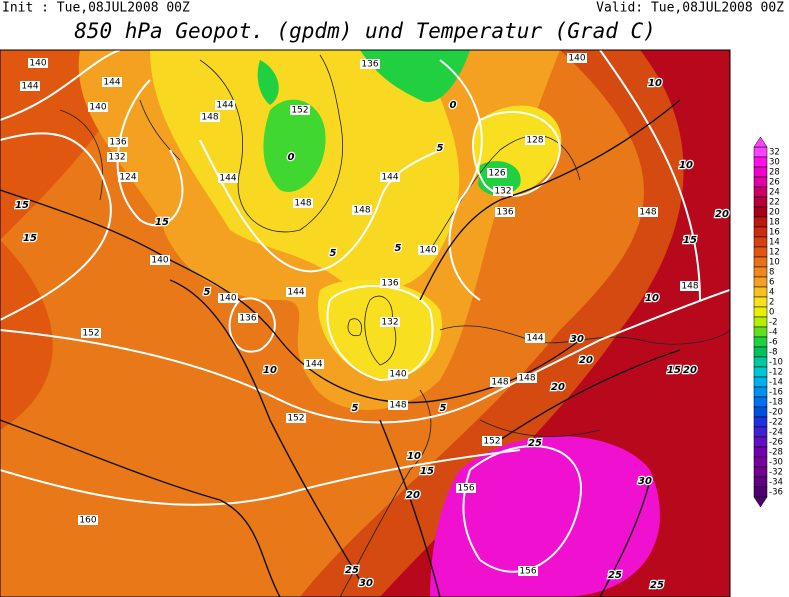 This screenshot has width=789, height=597. I want to click on geopotential-label: 132, so click(389, 323).